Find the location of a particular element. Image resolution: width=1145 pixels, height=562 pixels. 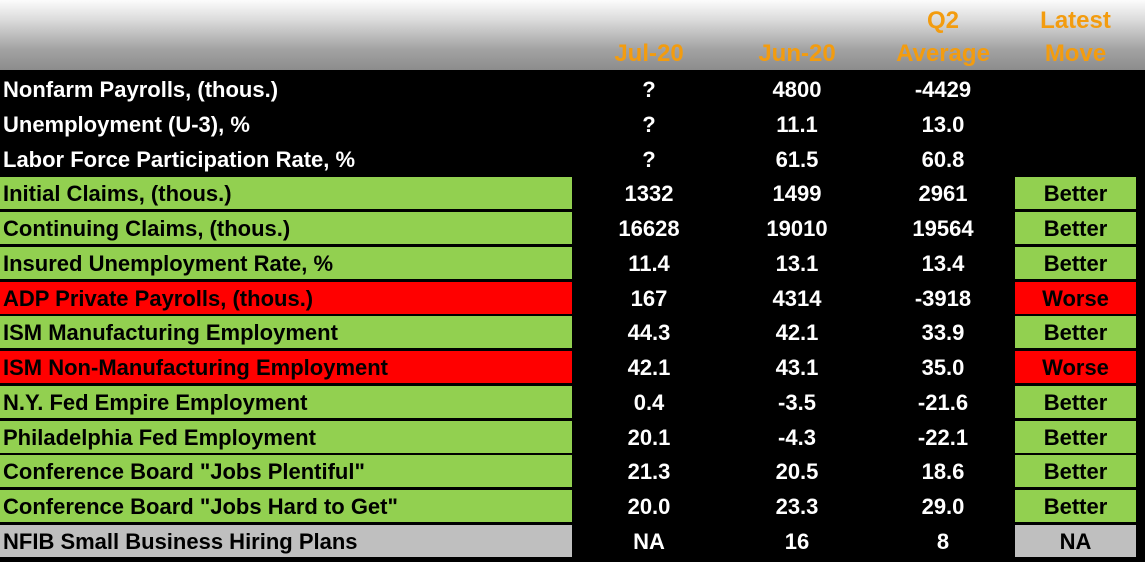

table-row: Unemployment (U-3), %? 11.1 13.0 is located at coordinates (572, 125).